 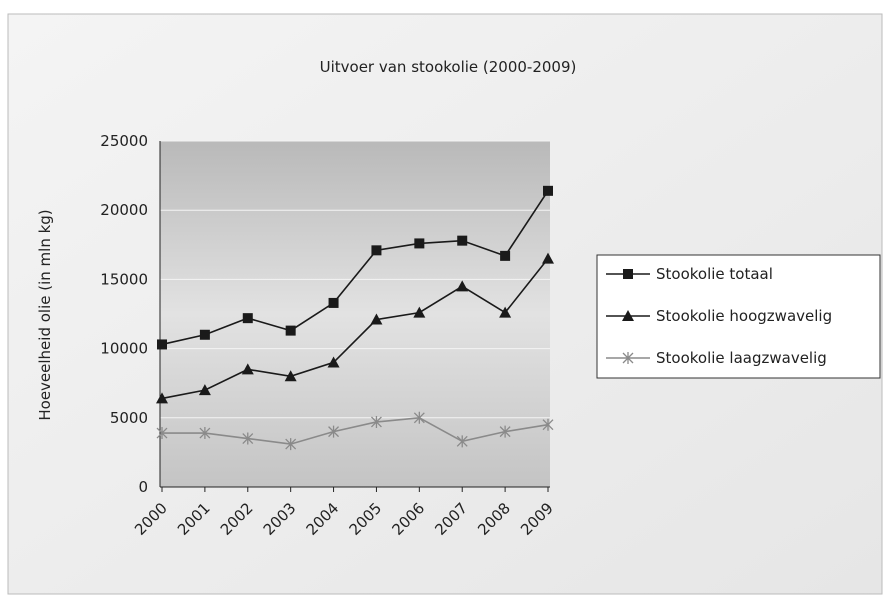 I want to click on y-tick-label: 0, so click(x=143, y=487).